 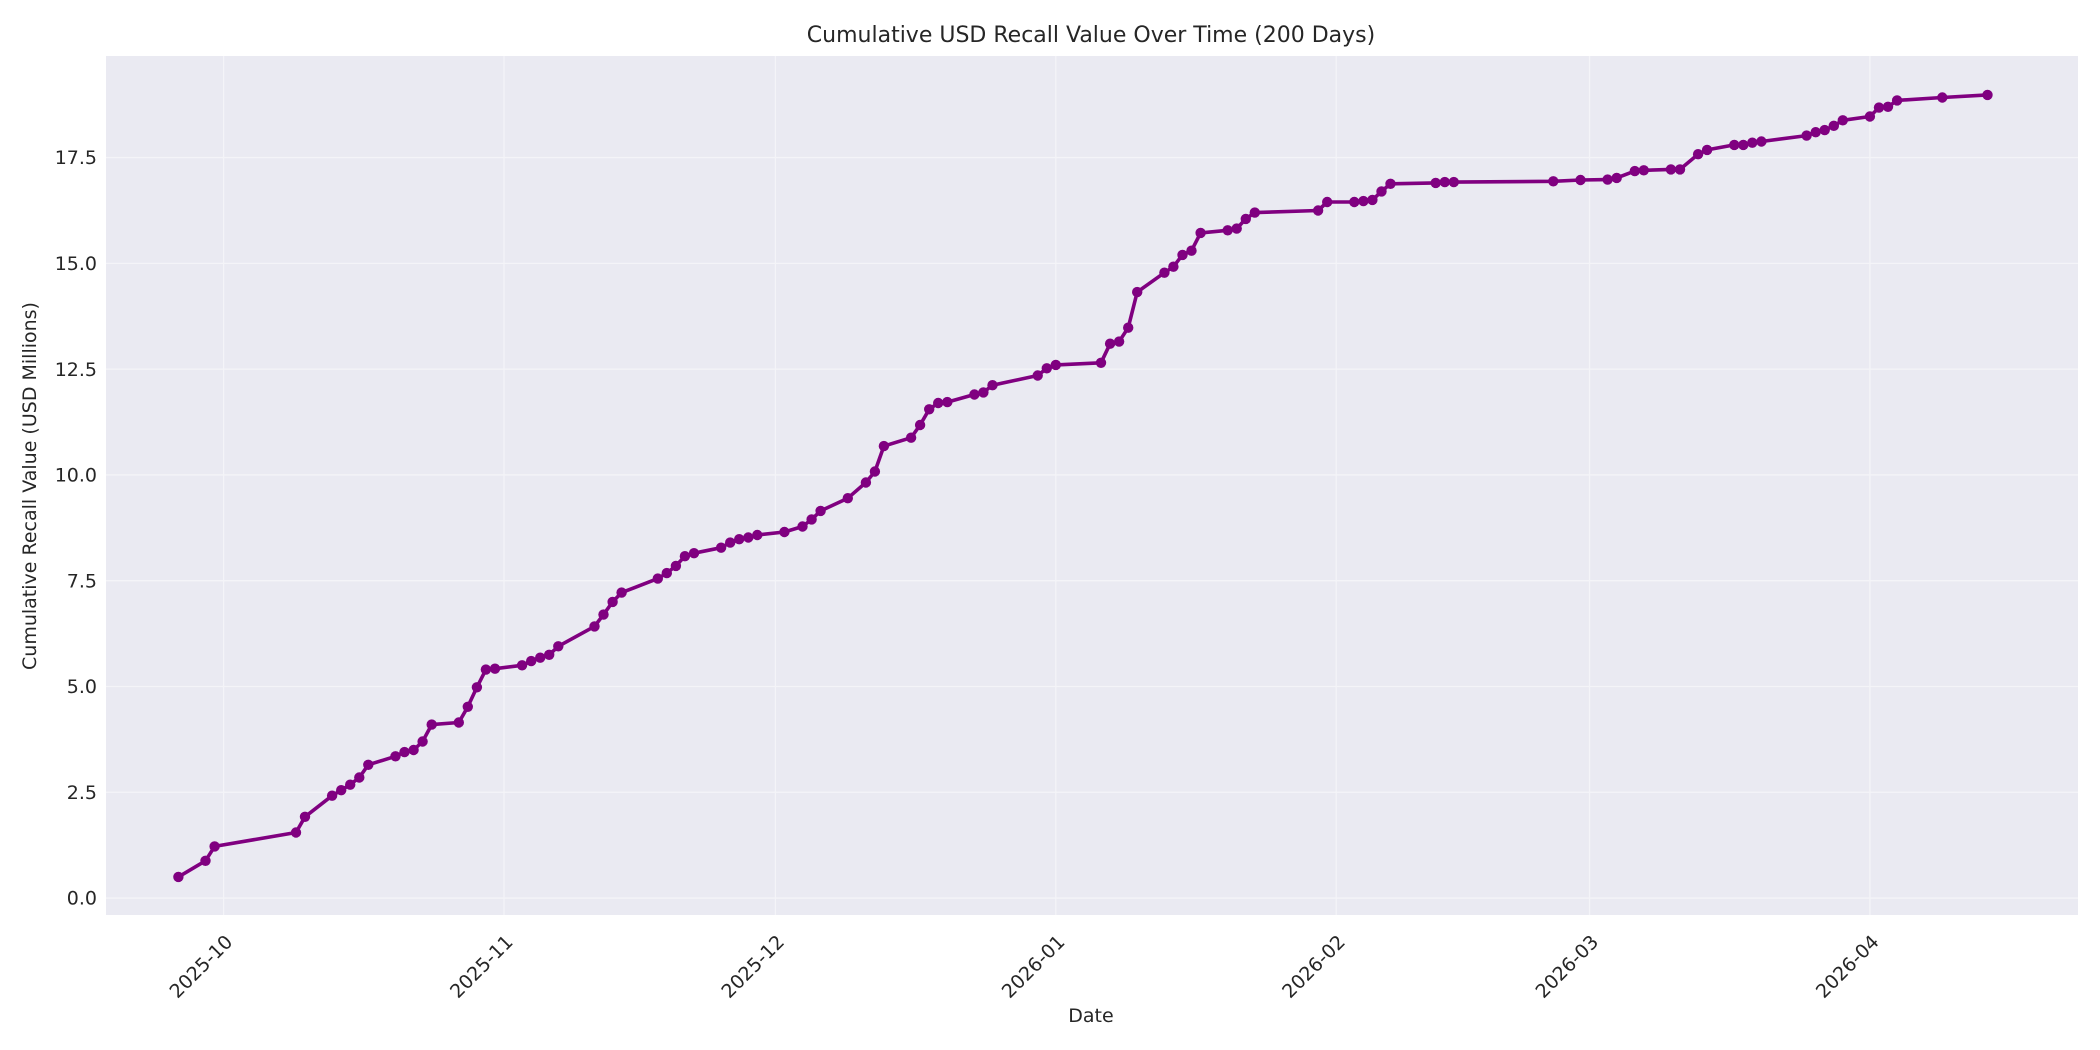 What do you see at coordinates (76, 264) in the screenshot?
I see `y-tick-label: 15.0` at bounding box center [76, 264].